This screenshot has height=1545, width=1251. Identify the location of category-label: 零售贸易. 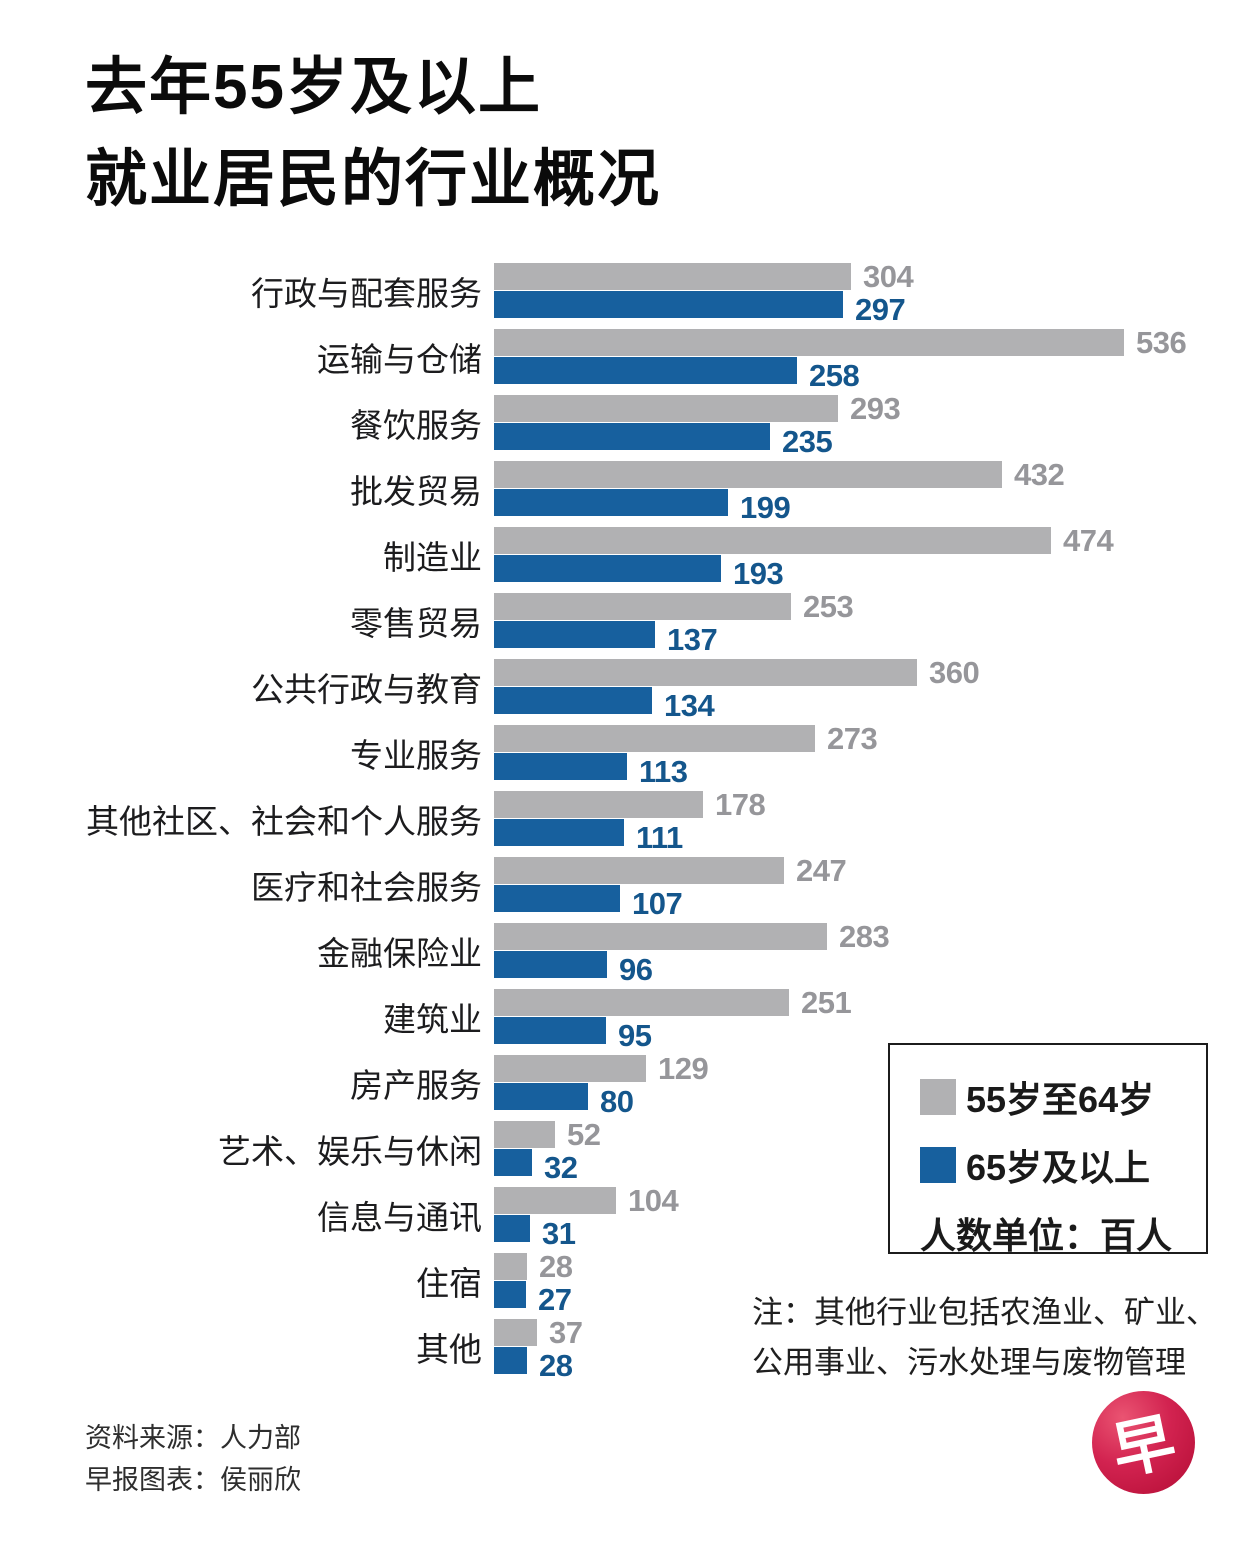
(416, 623).